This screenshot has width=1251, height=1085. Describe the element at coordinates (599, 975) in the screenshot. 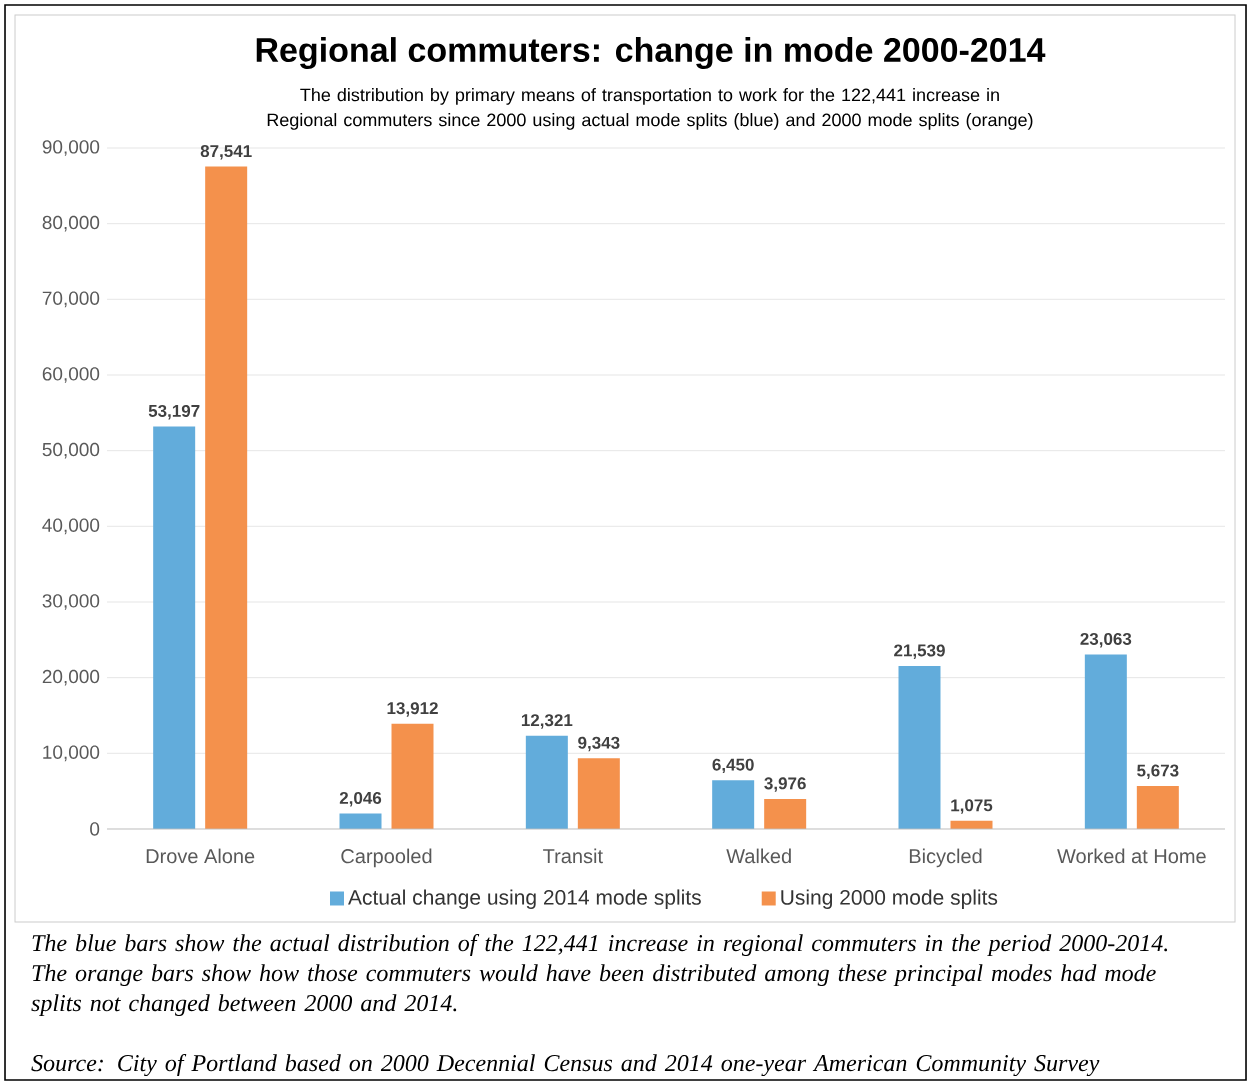

I see `text: The blue bars show the actual distribution of the 122,441 increase in regional commuters in the period 2000-2014. The orange bars show how those commuters would have been distributed among these principal modes had mode splits not changed between 2000 and 2014.` at that location.